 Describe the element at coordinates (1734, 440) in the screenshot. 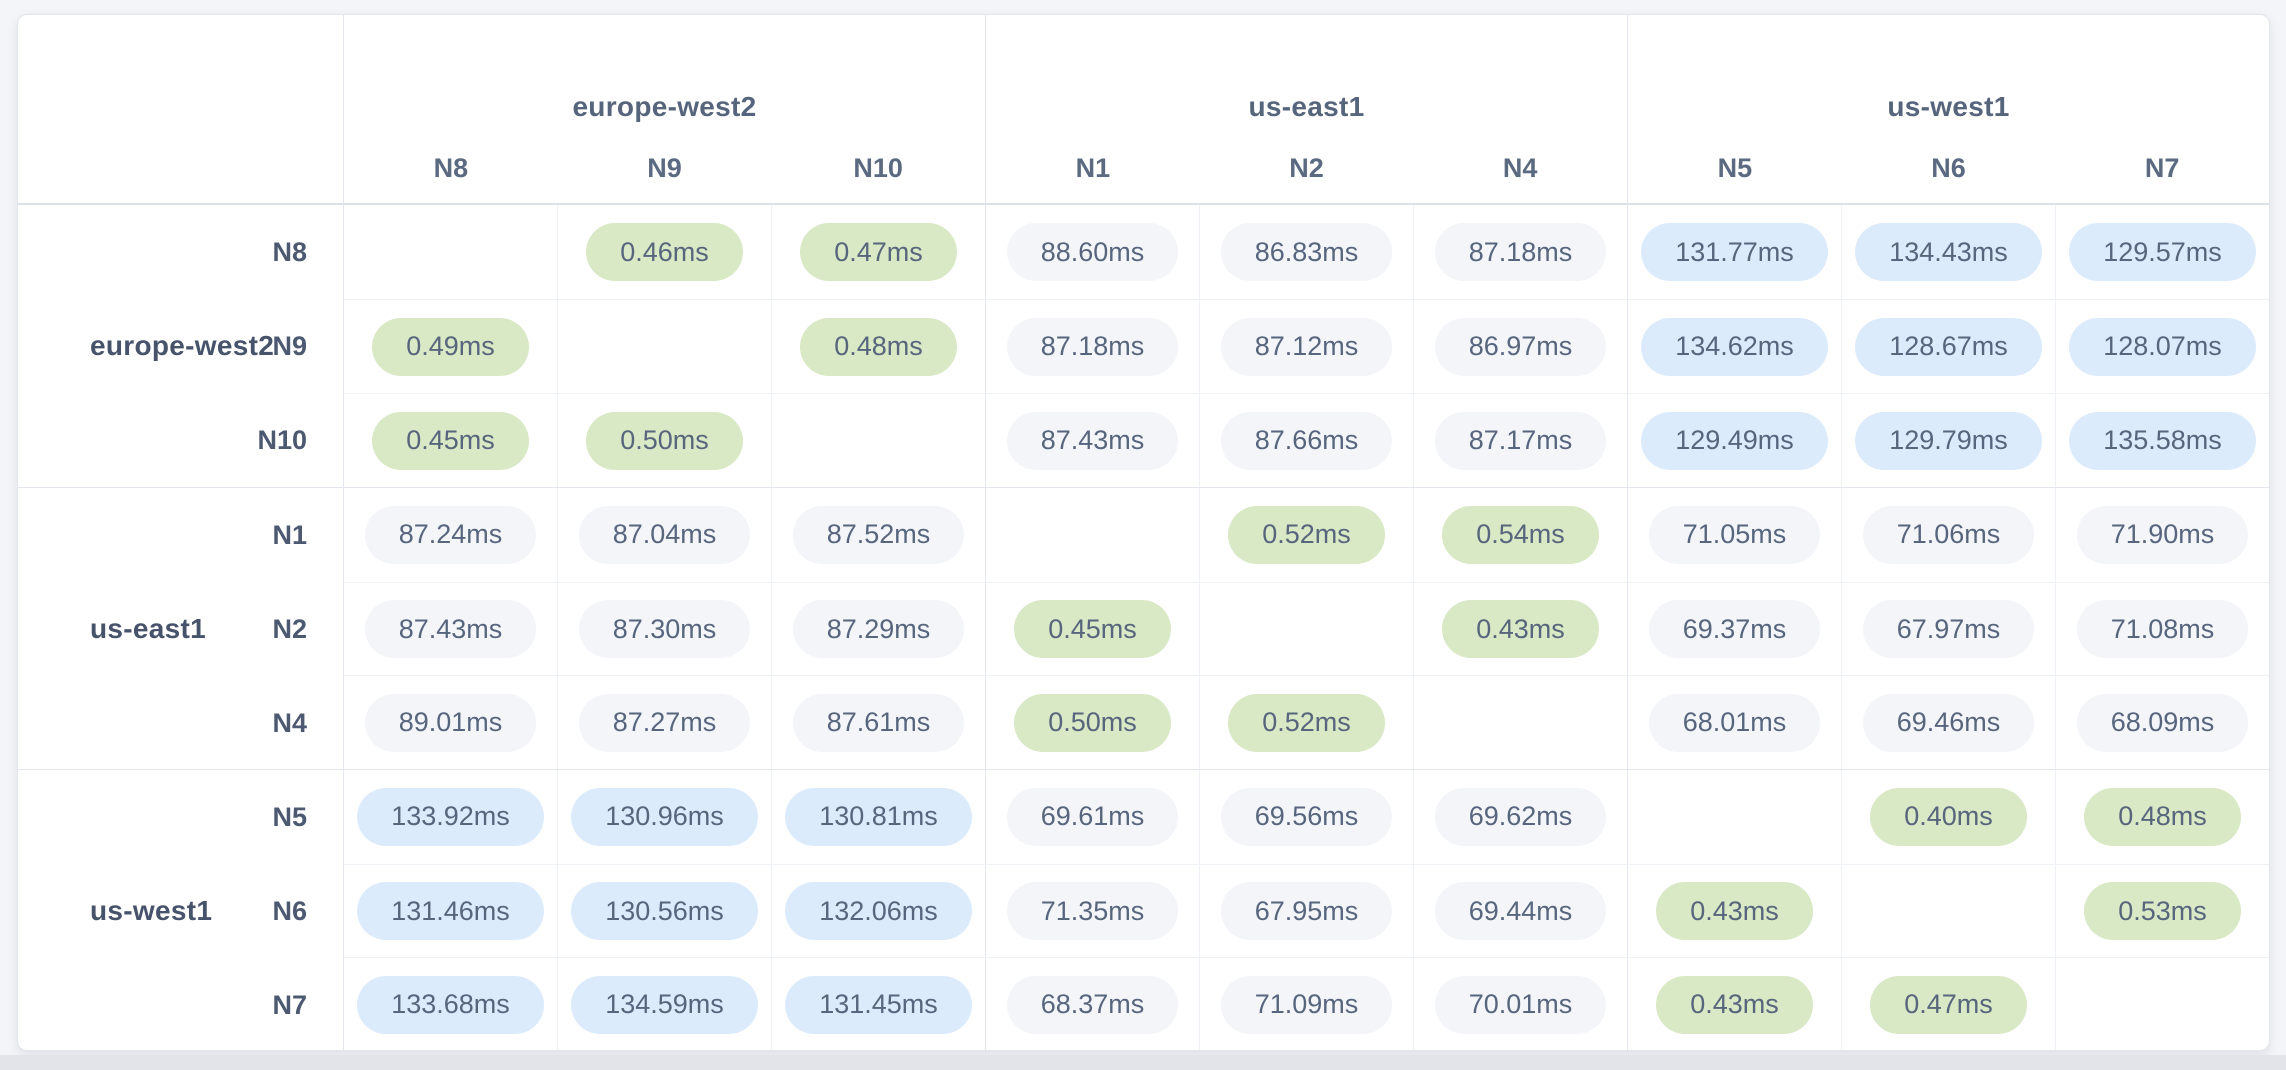

I see `latency-pill: 129.49ms` at that location.